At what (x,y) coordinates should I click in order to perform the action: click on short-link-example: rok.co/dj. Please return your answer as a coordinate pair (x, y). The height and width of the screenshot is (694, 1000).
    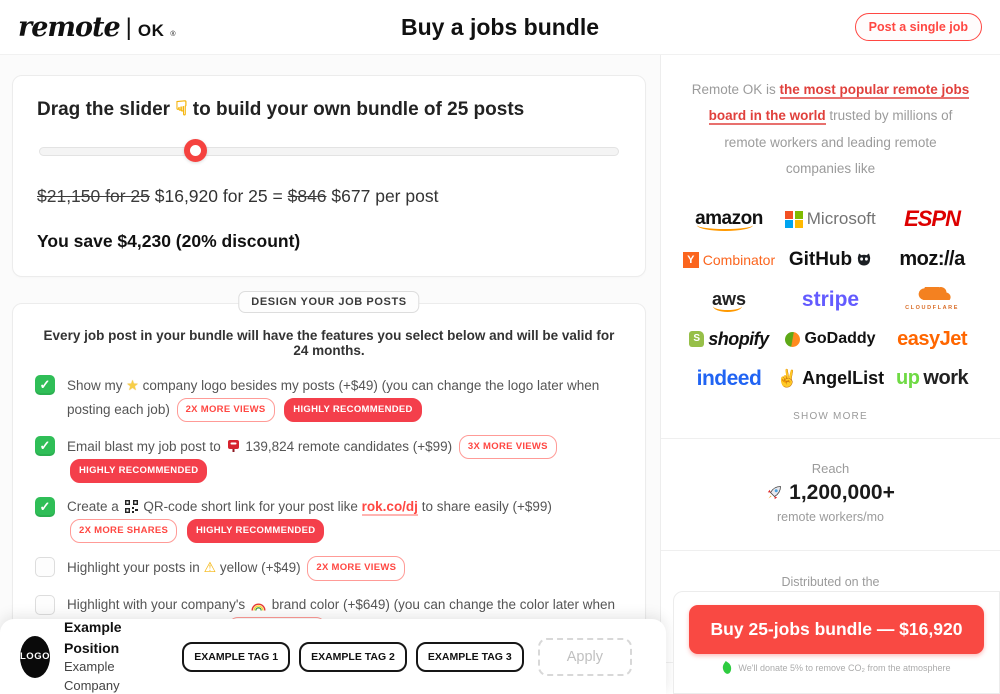
    Looking at the image, I should click on (389, 508).